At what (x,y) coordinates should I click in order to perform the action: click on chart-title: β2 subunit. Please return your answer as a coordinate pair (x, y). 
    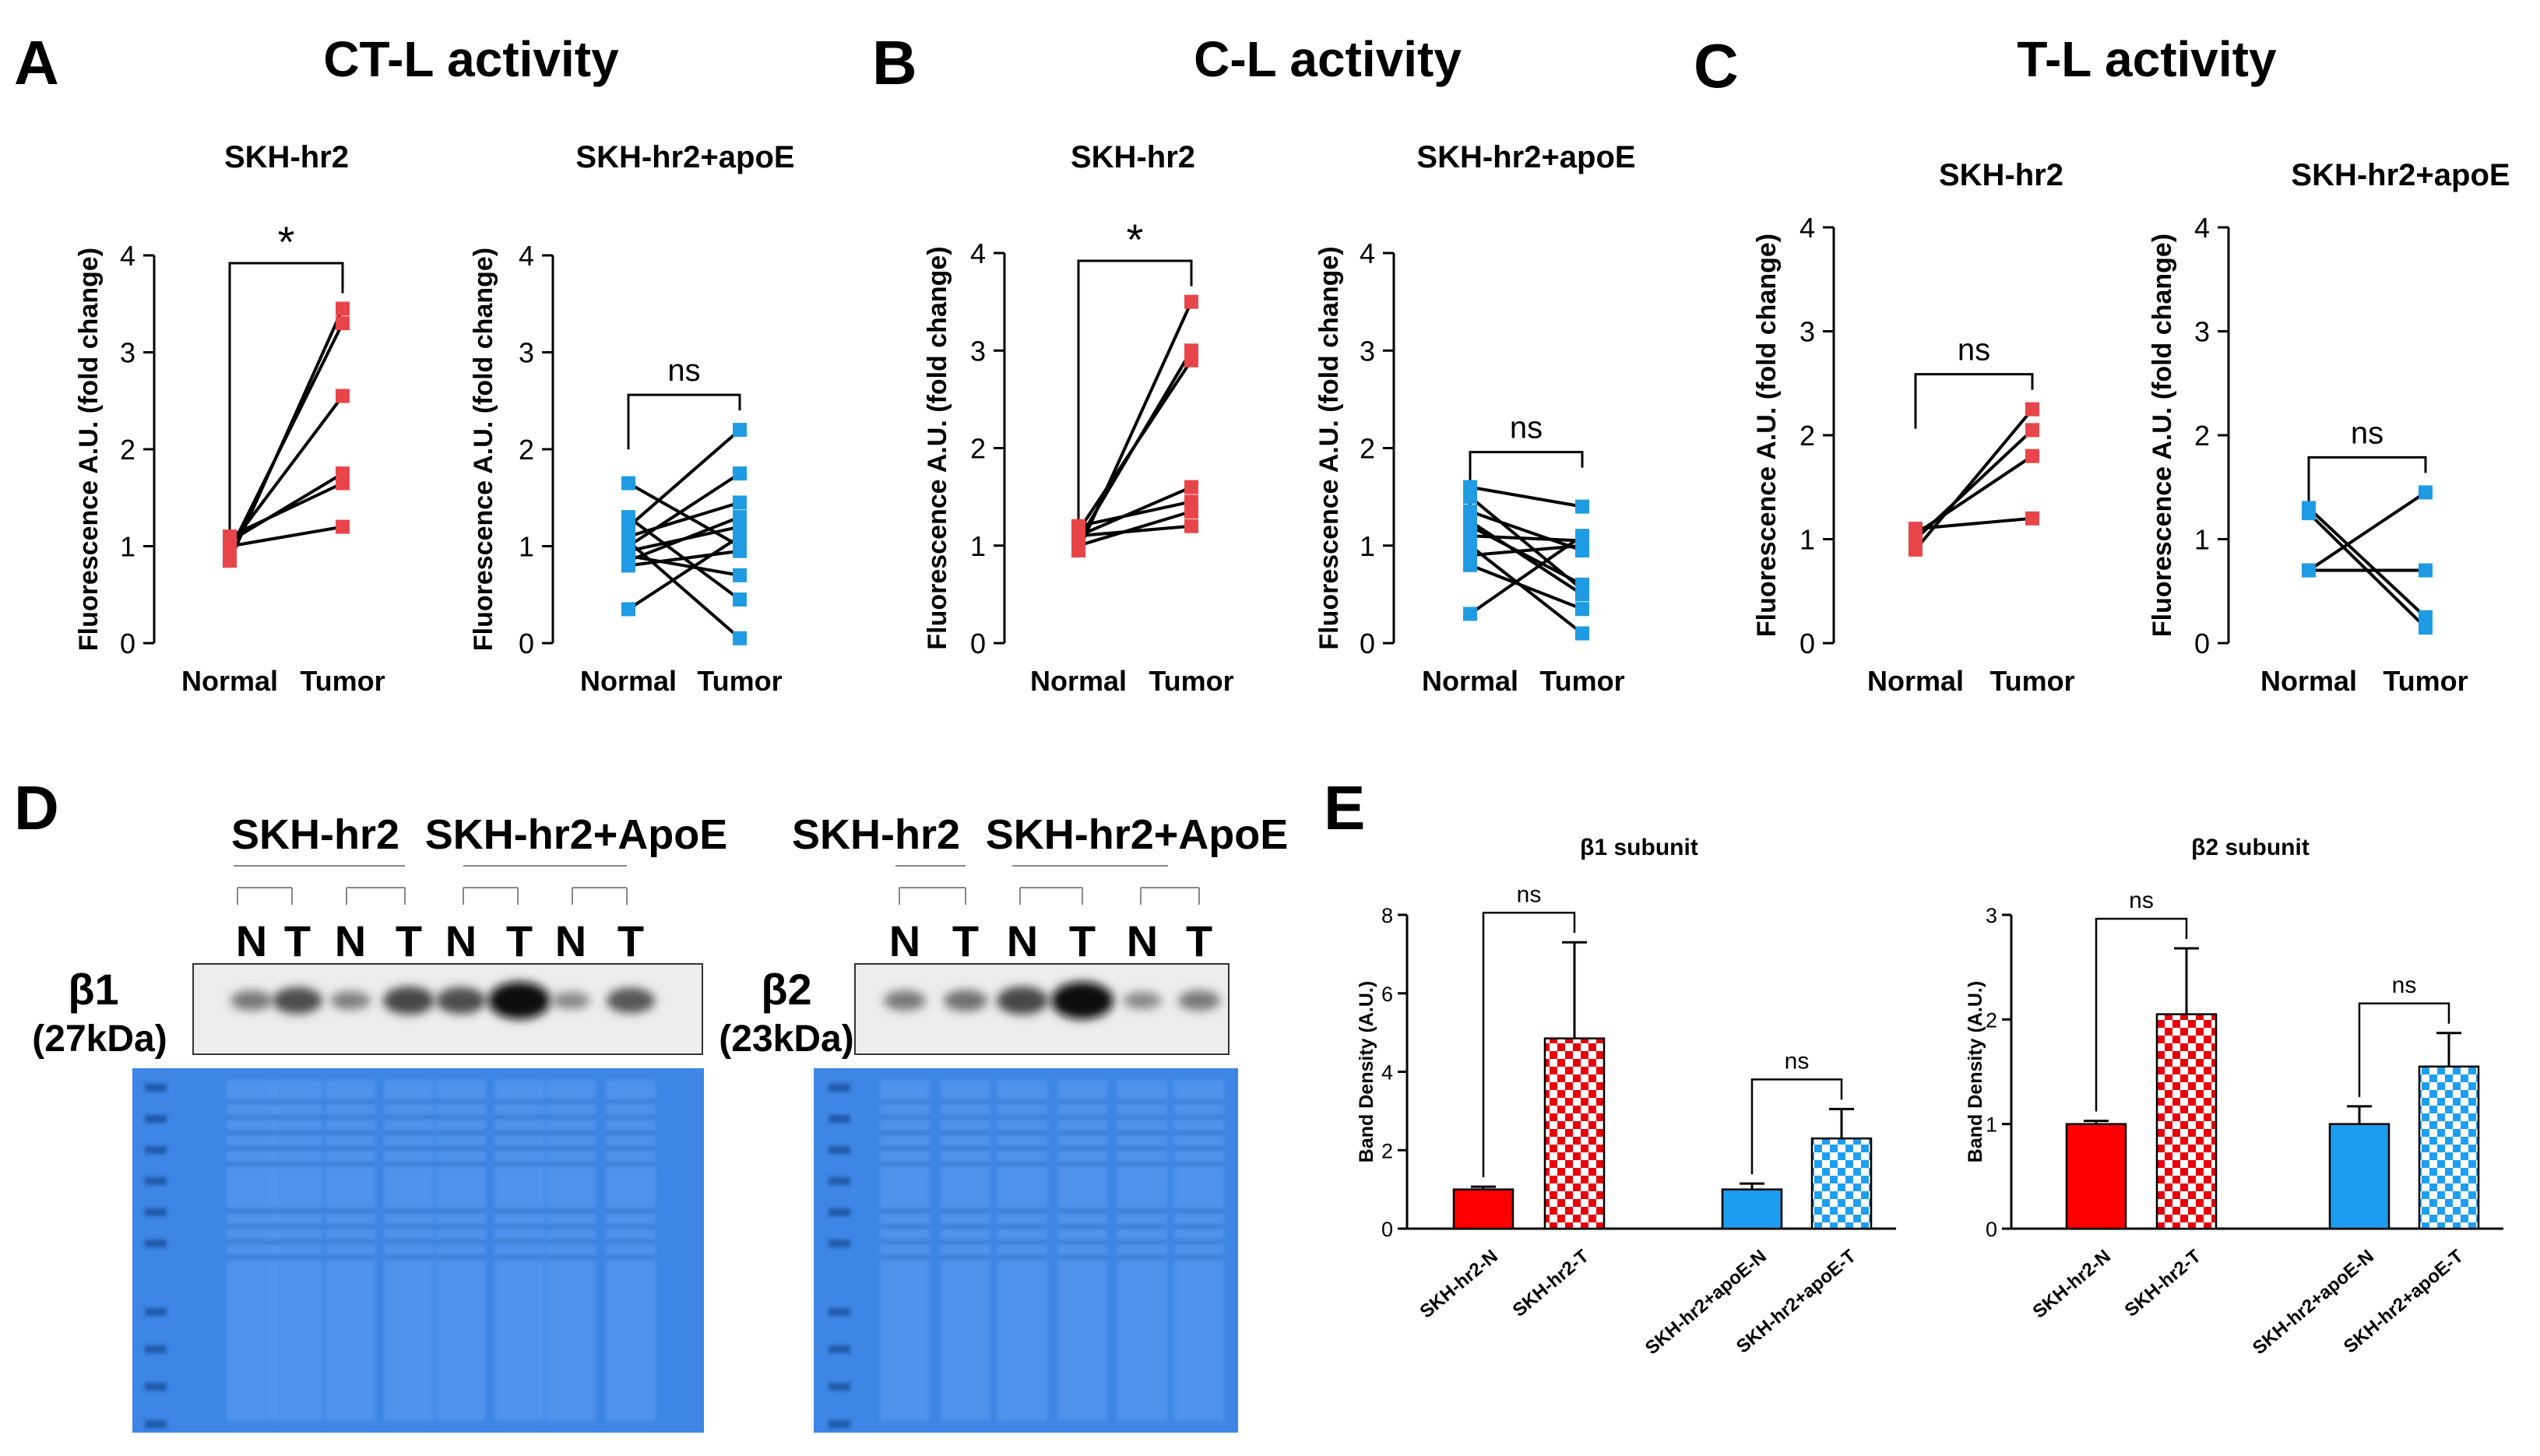
    Looking at the image, I should click on (2250, 847).